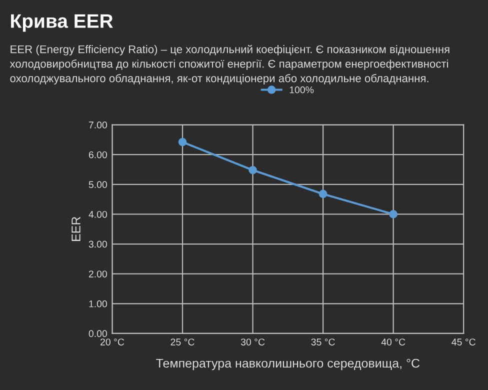  What do you see at coordinates (97, 334) in the screenshot?
I see `y-tick-label: 0.00` at bounding box center [97, 334].